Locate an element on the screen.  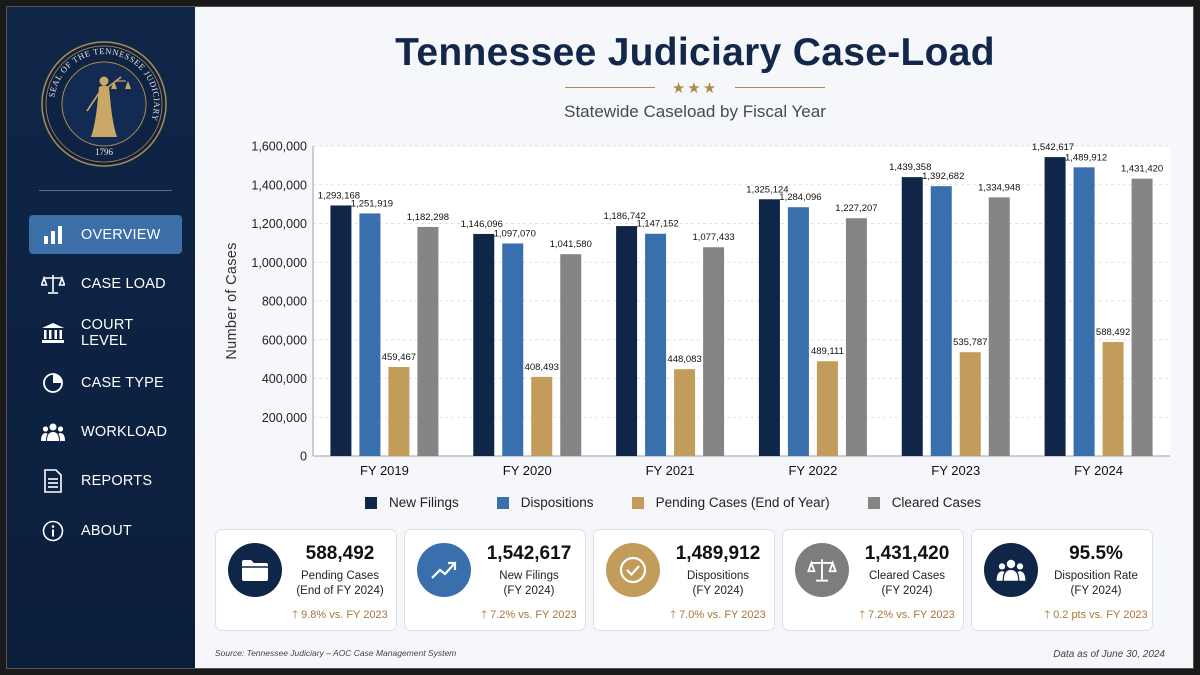
sidebar-item-reports: REPORTS is located at coordinates (105, 481).